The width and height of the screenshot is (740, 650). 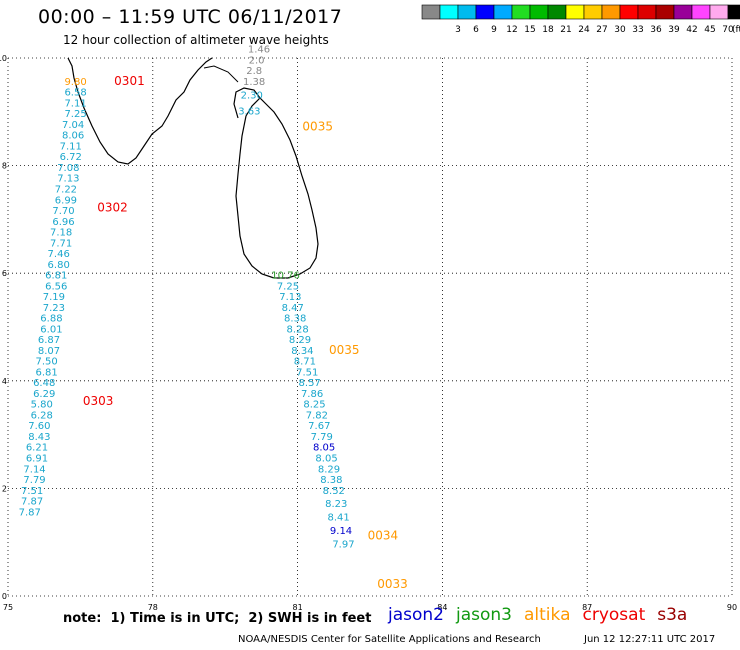 I want to click on wave-height-value: 6.28, so click(x=42, y=415).